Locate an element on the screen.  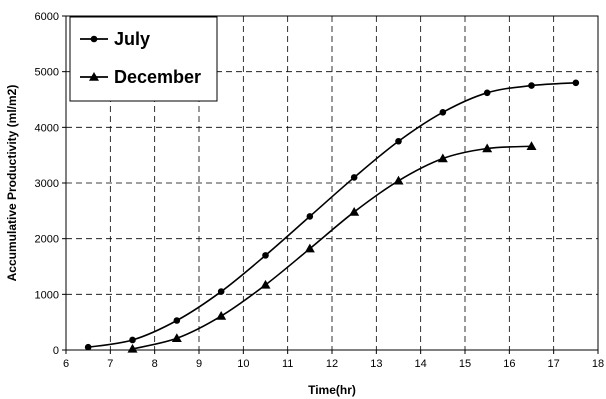
x-tick-label: 14 is located at coordinates (421, 364).